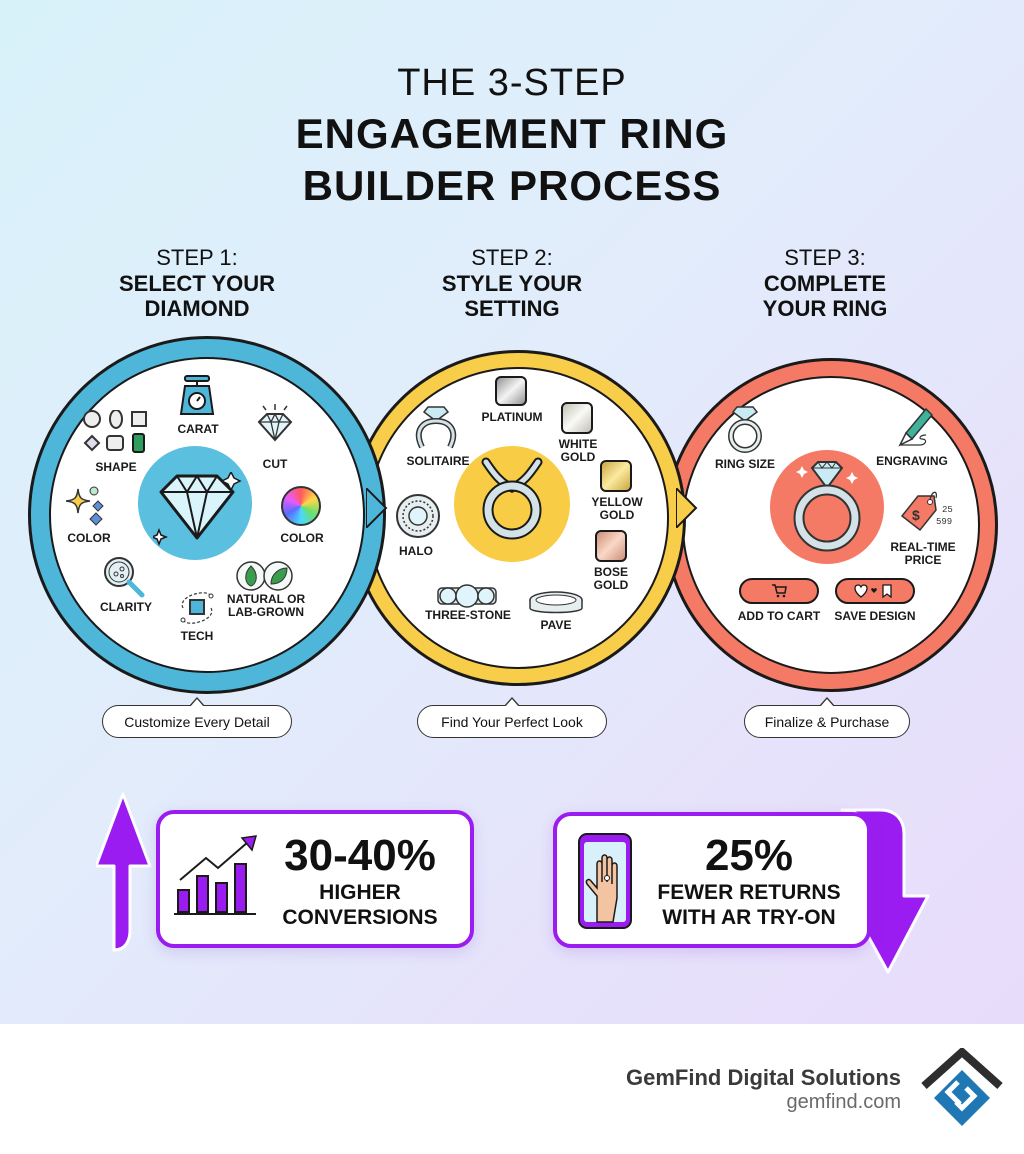 This screenshot has height=1154, width=1024. I want to click on label-tech: TECH, so click(197, 636).